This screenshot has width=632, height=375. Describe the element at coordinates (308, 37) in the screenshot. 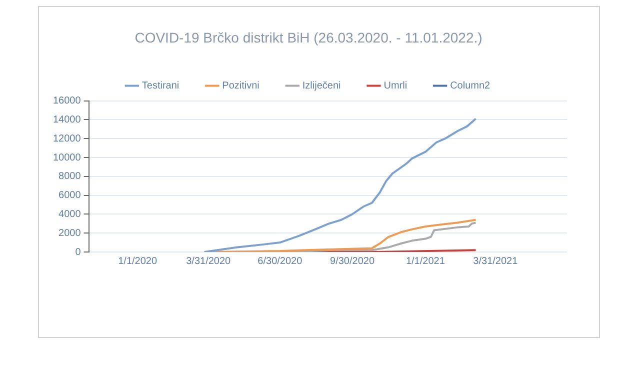

I see `chart-title: COVID-19 Brčko distrikt BiH (26.03.2020. - 11.01.2022.)` at that location.